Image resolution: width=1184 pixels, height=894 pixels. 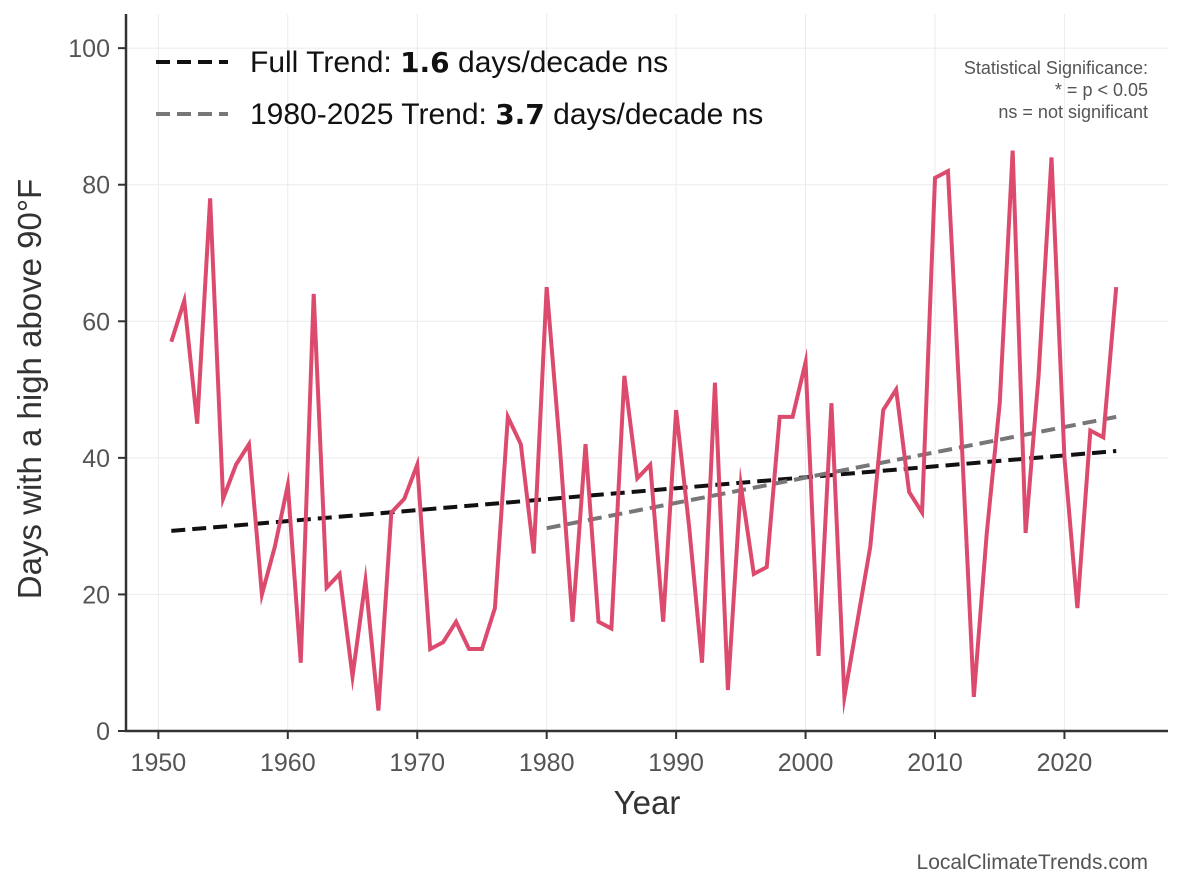 What do you see at coordinates (459, 62) in the screenshot?
I see `legend-entry: Full Trend: 1.6 days/decade ns` at bounding box center [459, 62].